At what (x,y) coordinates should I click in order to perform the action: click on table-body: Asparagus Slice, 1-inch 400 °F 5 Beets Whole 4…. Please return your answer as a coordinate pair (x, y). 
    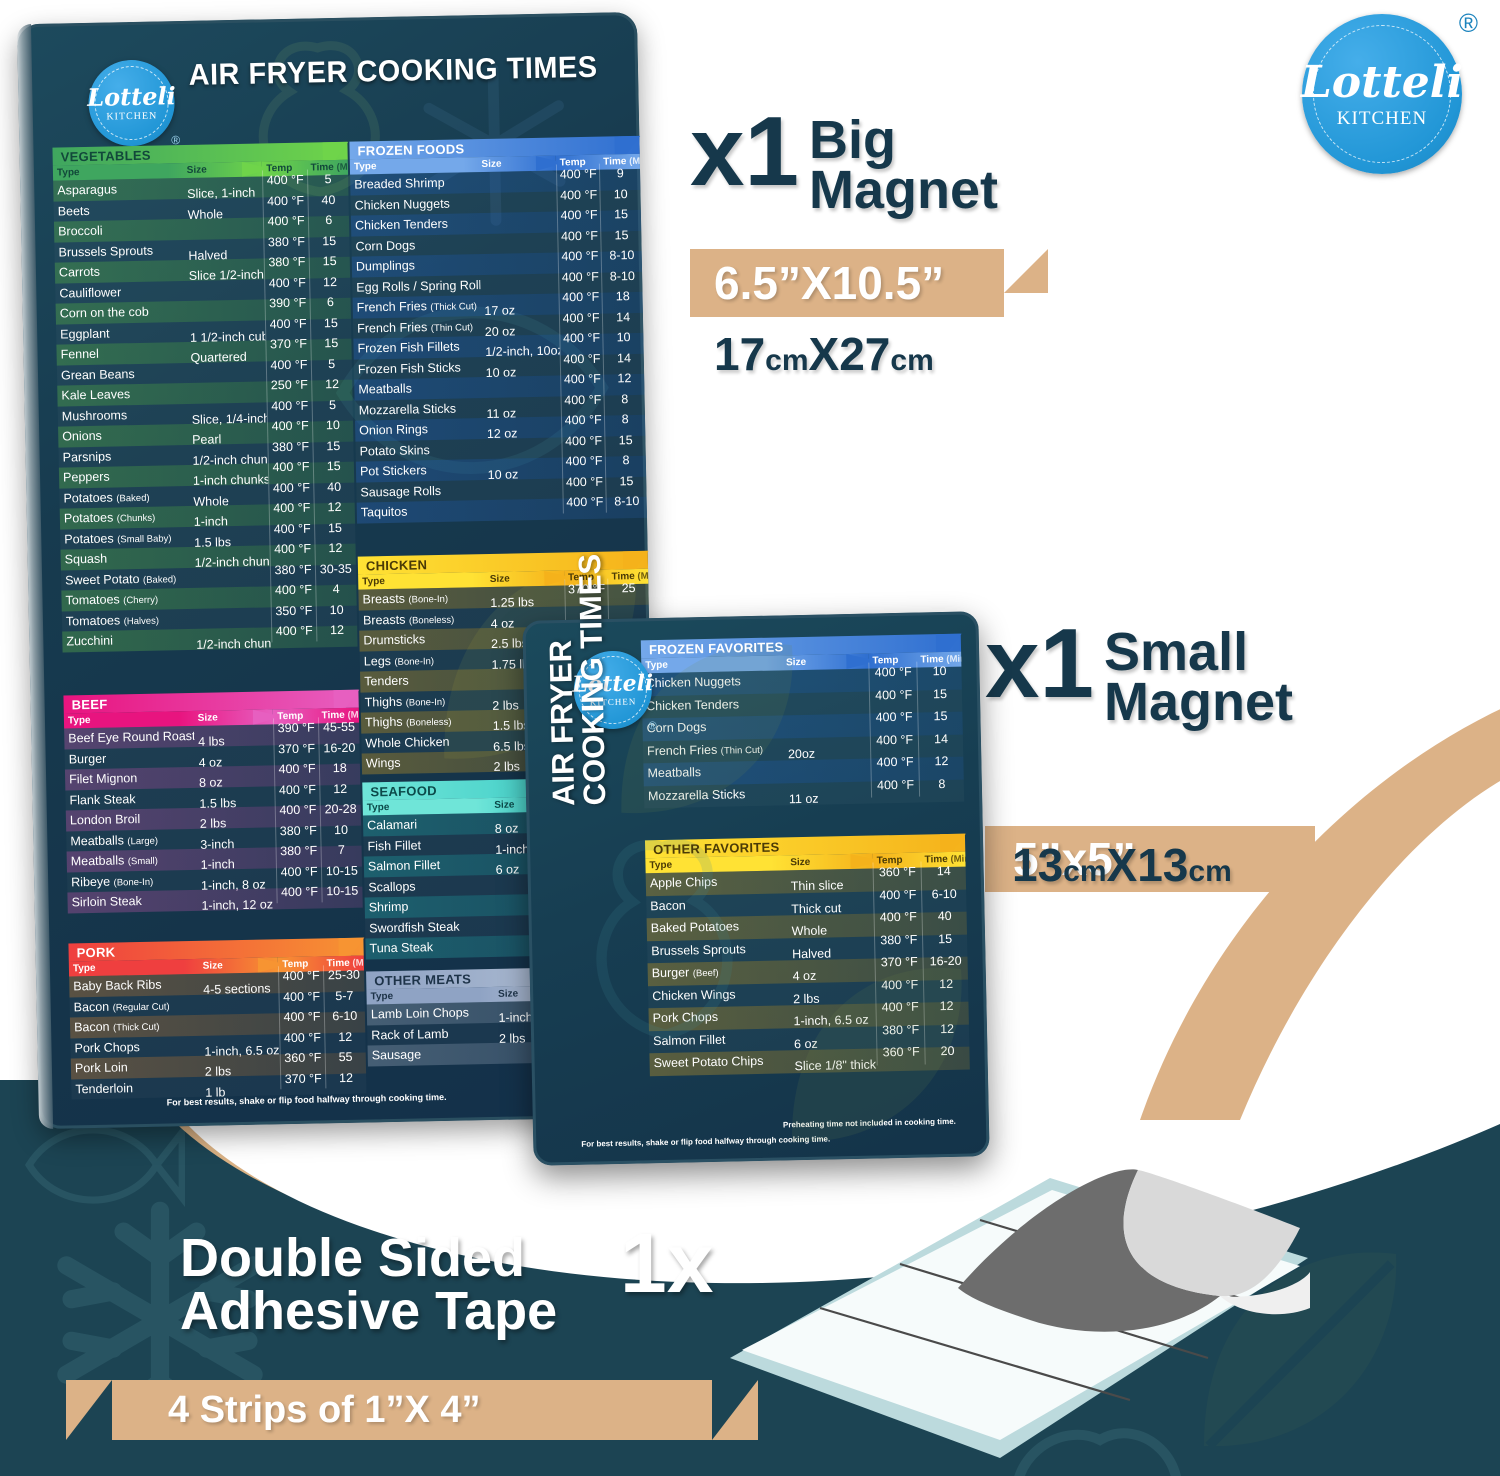
    Looking at the image, I should click on (205, 410).